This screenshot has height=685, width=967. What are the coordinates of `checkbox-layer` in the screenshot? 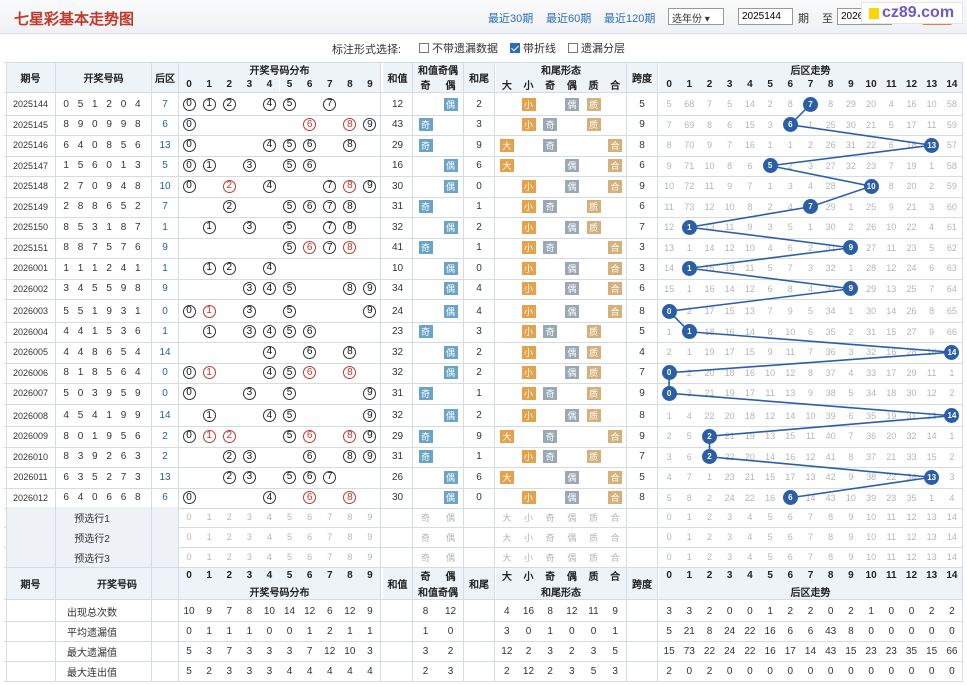 It's located at (573, 48).